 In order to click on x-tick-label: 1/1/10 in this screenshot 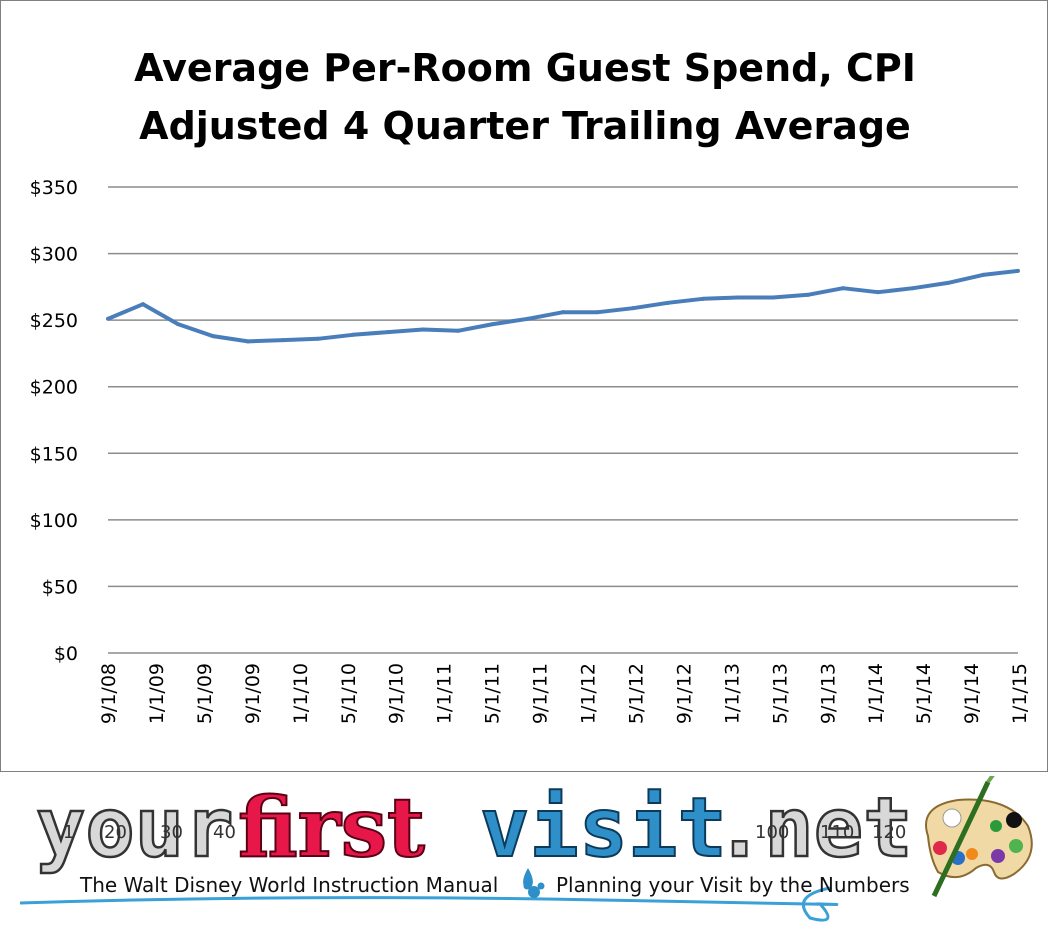, I will do `click(301, 693)`.